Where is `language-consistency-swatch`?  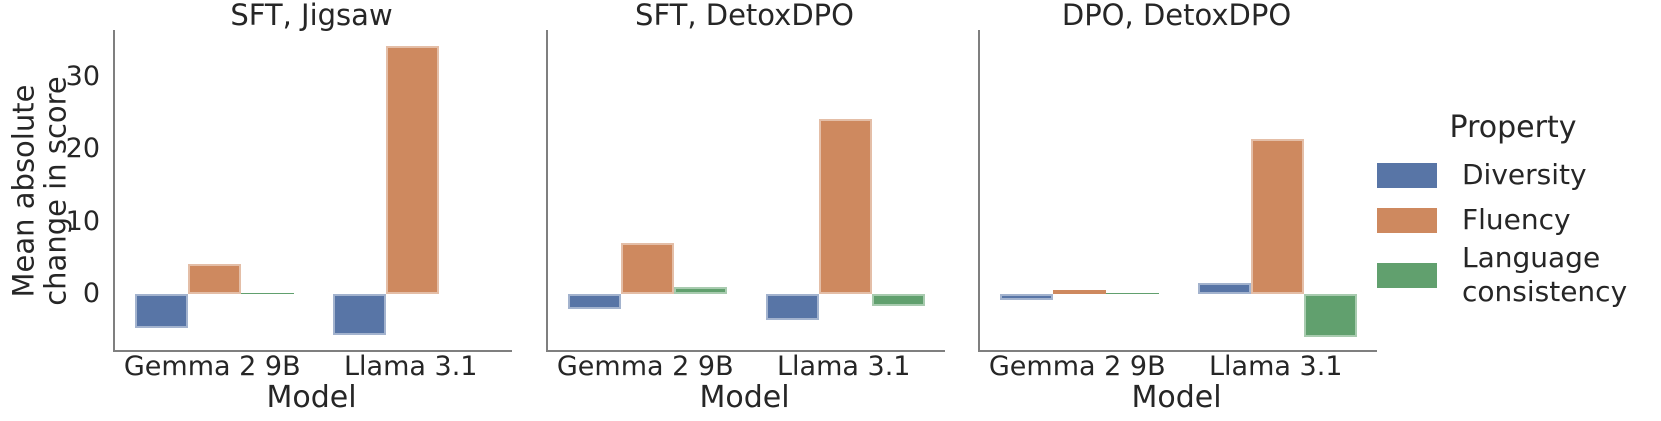 language-consistency-swatch is located at coordinates (1407, 275).